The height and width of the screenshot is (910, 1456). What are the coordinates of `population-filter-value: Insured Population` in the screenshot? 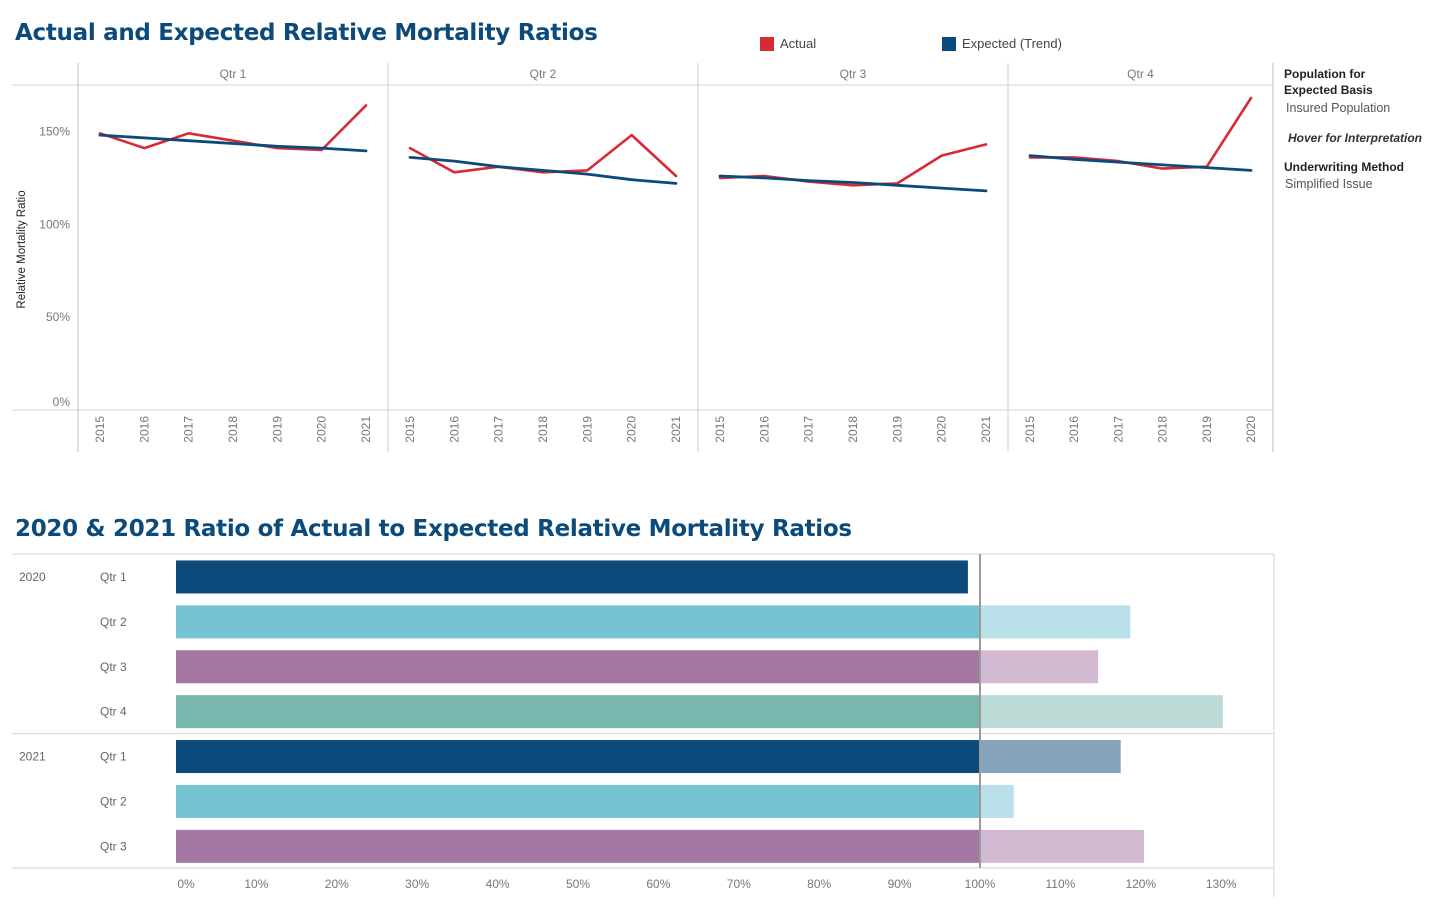 It's located at (1338, 108).